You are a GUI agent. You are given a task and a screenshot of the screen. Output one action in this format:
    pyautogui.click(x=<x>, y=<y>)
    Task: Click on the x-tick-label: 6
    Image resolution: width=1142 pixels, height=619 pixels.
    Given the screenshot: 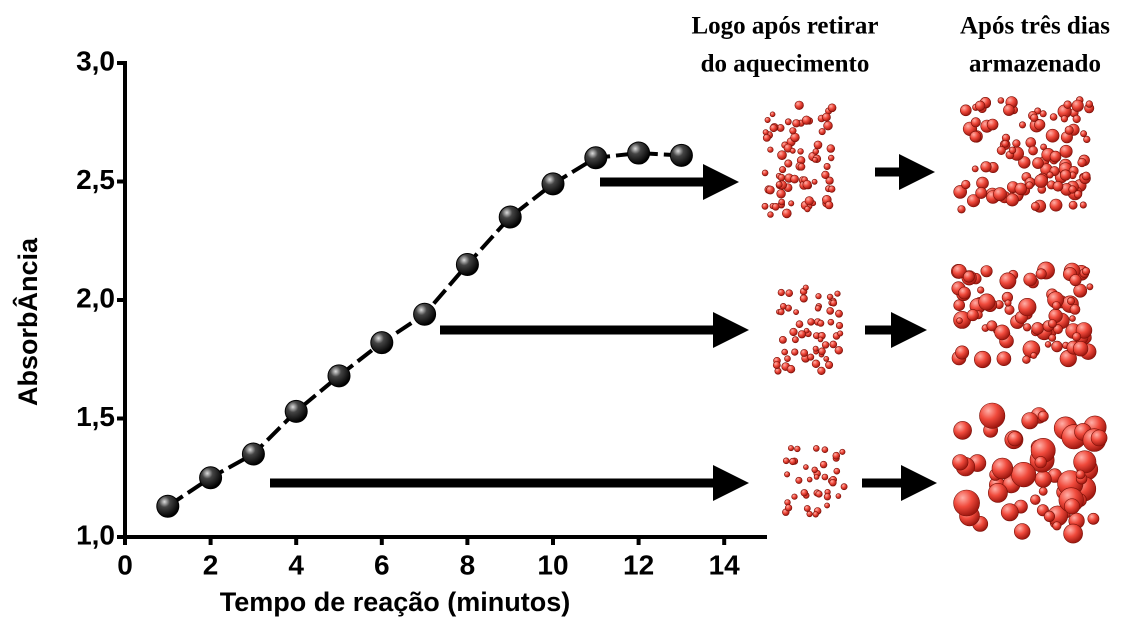 What is the action you would take?
    pyautogui.click(x=382, y=564)
    